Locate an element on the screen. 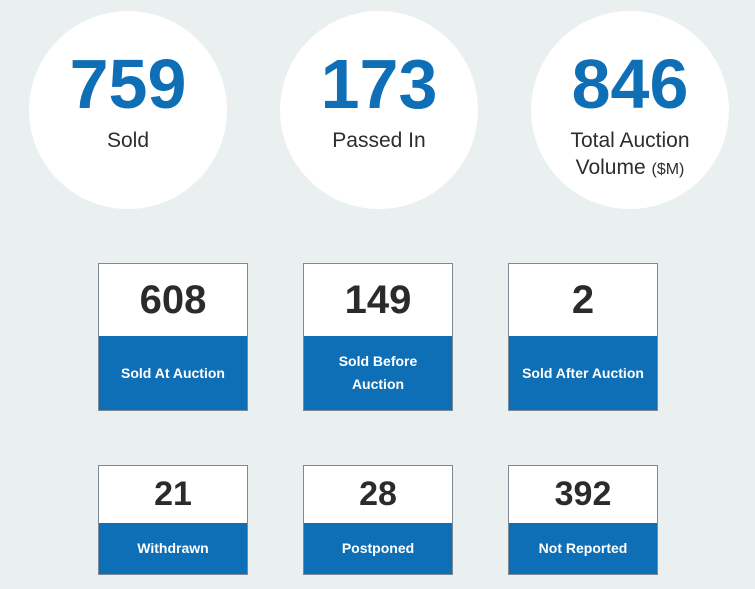  not-reported-label: Not Reported is located at coordinates (583, 548).